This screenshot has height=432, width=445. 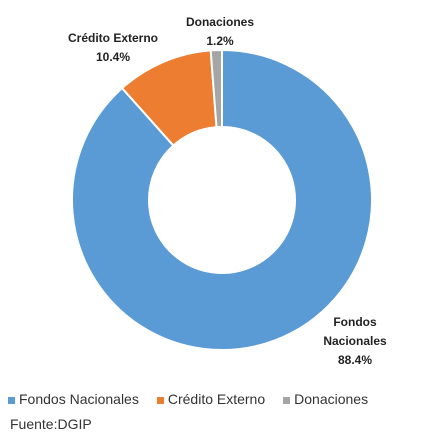 What do you see at coordinates (216, 399) in the screenshot?
I see `legend-label: Crédito Externo` at bounding box center [216, 399].